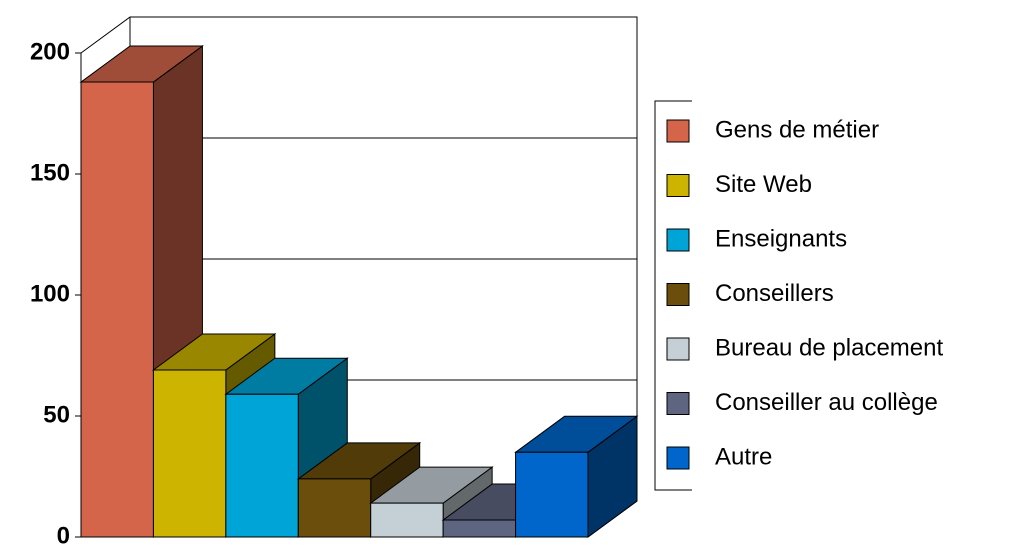 The height and width of the screenshot is (547, 1021). What do you see at coordinates (743, 456) in the screenshot?
I see `legend-label: Autre` at bounding box center [743, 456].